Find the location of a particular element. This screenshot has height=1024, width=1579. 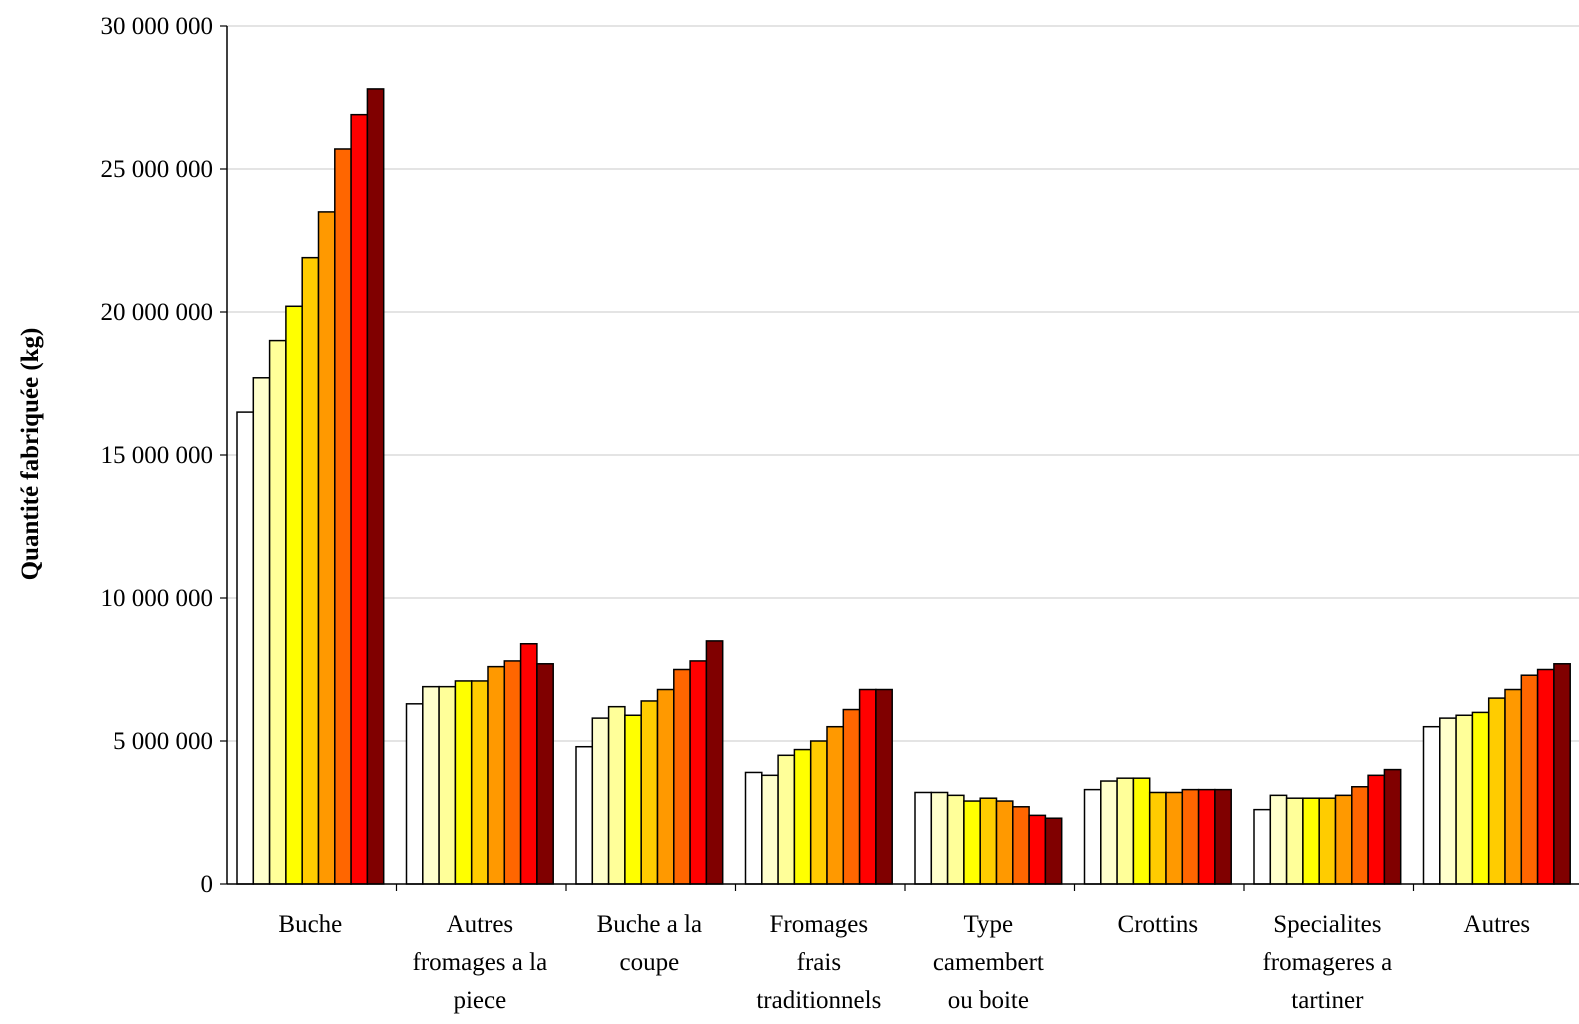

x-category-label-line: traditionnels is located at coordinates (818, 1000).